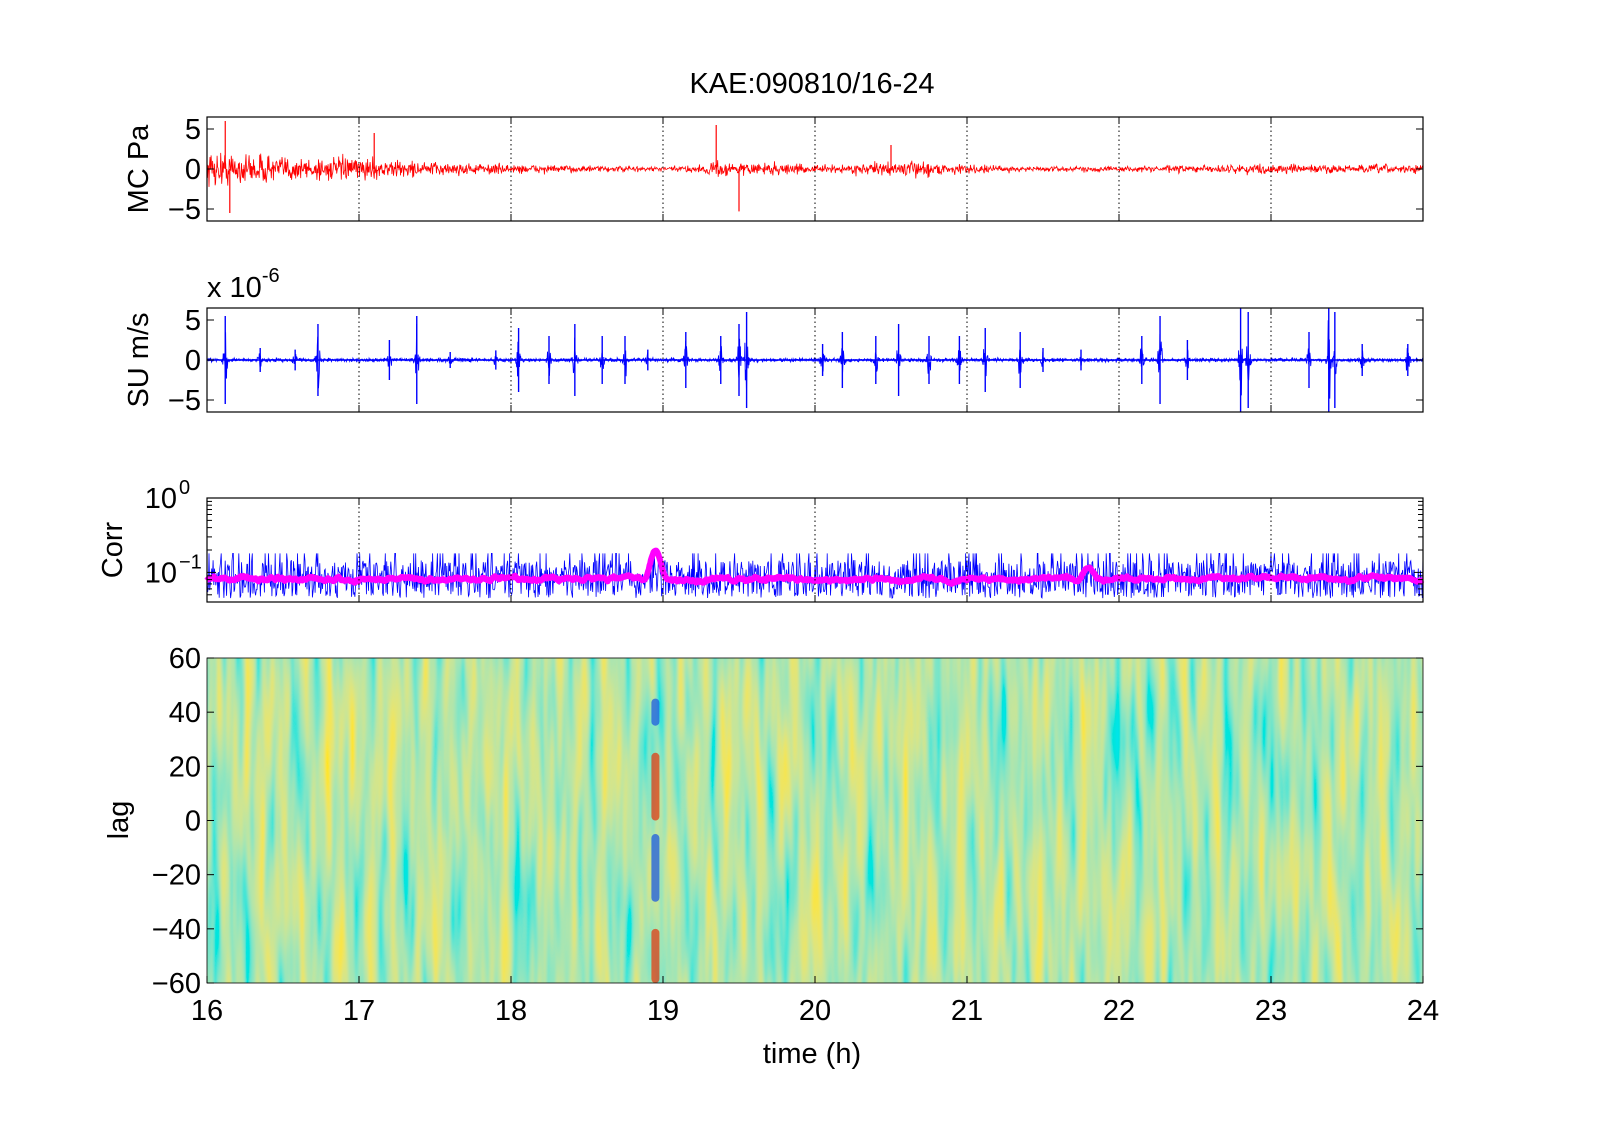  I want to click on figure-title: KAE:090810/16-24, so click(811, 84).